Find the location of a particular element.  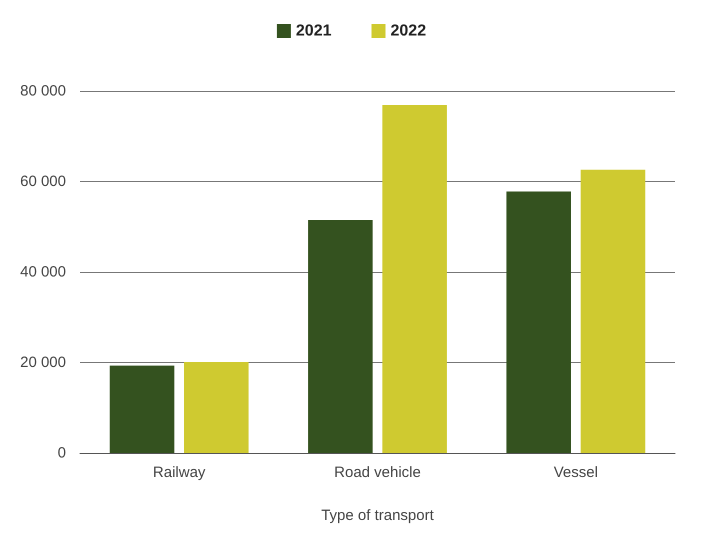

x-tick-label: Vessel is located at coordinates (576, 472).